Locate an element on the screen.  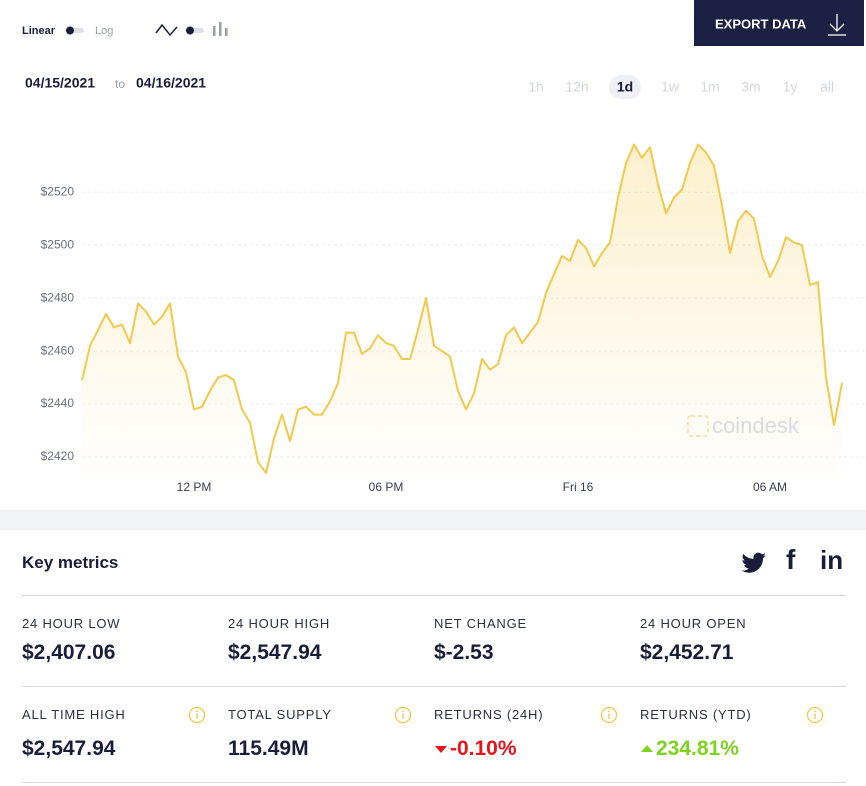
scale-log: Log is located at coordinates (104, 31).